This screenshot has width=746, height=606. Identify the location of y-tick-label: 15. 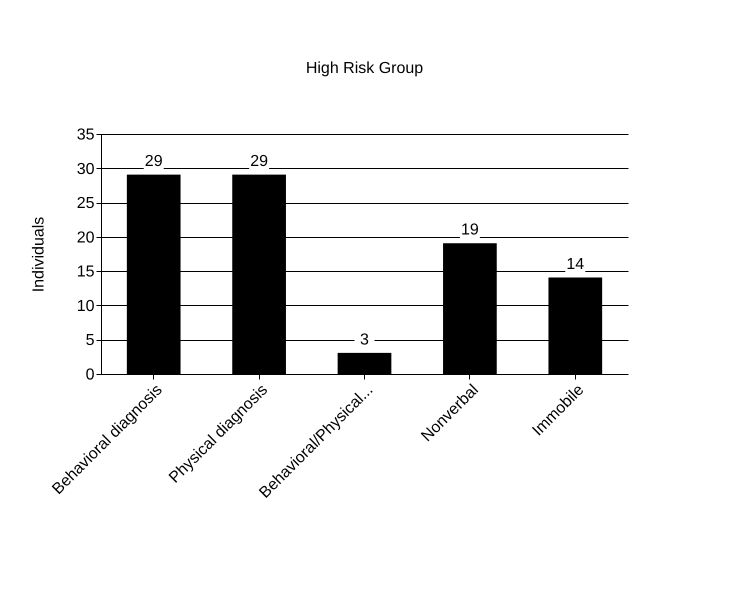
(85, 272).